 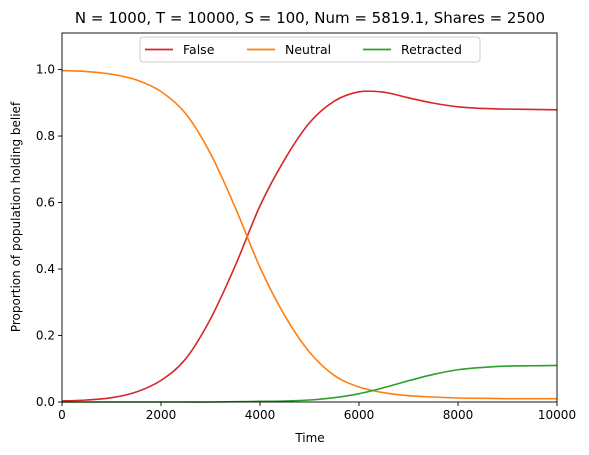 What do you see at coordinates (431, 49) in the screenshot?
I see `legend-label-retracted: Retracted` at bounding box center [431, 49].